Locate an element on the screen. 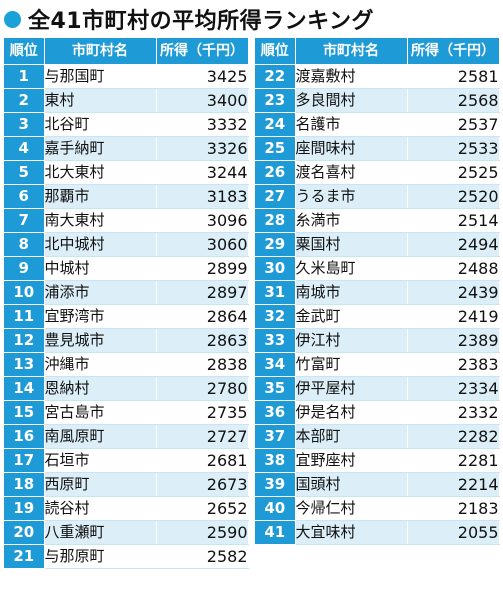 The width and height of the screenshot is (503, 590). rank-cell: 14 is located at coordinates (24, 388).